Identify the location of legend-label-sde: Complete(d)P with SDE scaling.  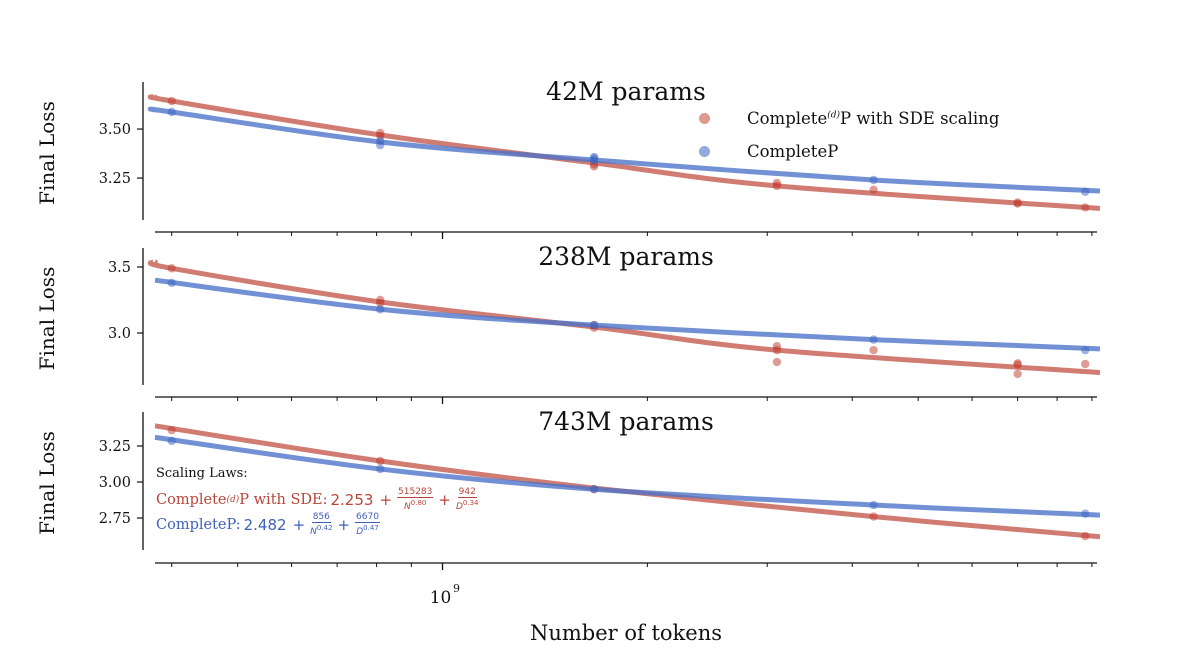
(873, 118).